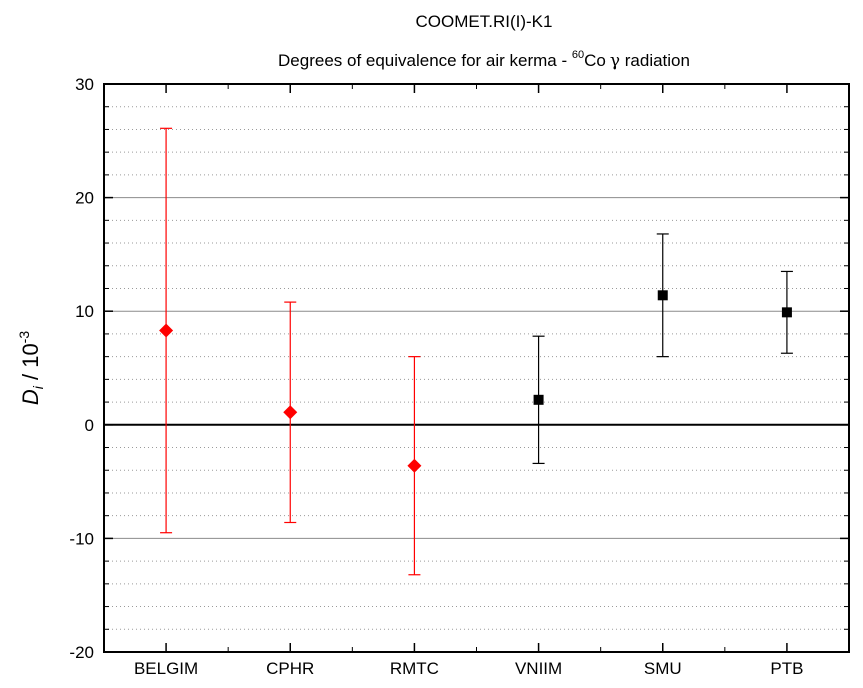 The height and width of the screenshot is (688, 863). Describe the element at coordinates (81, 652) in the screenshot. I see `y-tick-label: -20` at that location.